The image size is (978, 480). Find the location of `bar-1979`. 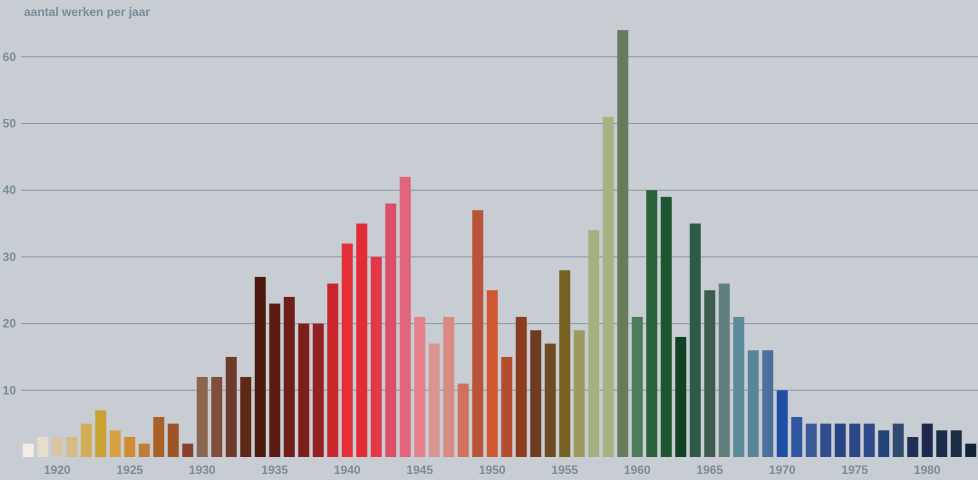

bar-1979 is located at coordinates (913, 446).